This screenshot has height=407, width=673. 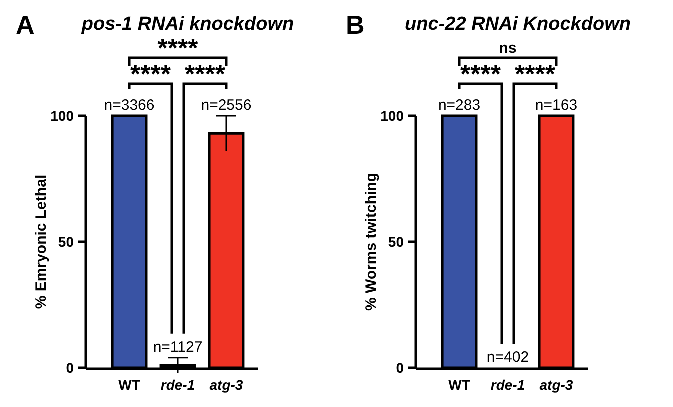 What do you see at coordinates (25, 25) in the screenshot?
I see `text: A` at bounding box center [25, 25].